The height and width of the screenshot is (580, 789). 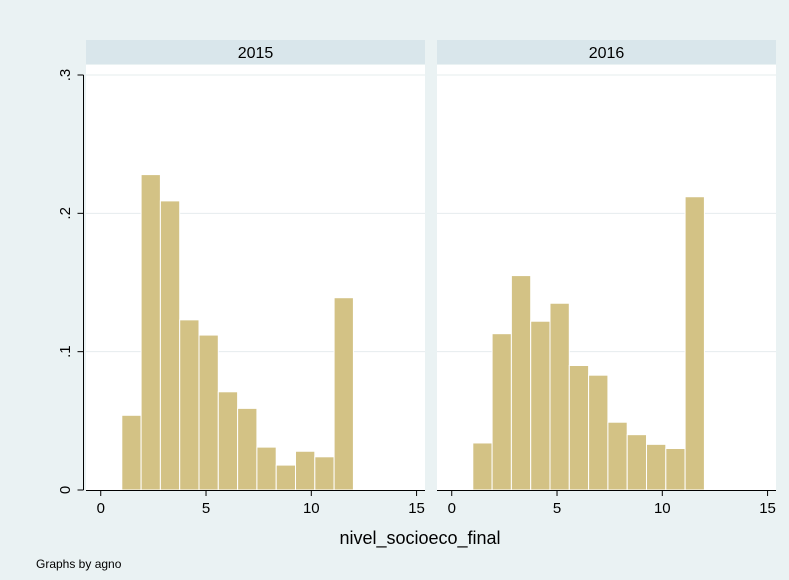 I want to click on y-axis: 0 .1 .2 .3, so click(x=70, y=281).